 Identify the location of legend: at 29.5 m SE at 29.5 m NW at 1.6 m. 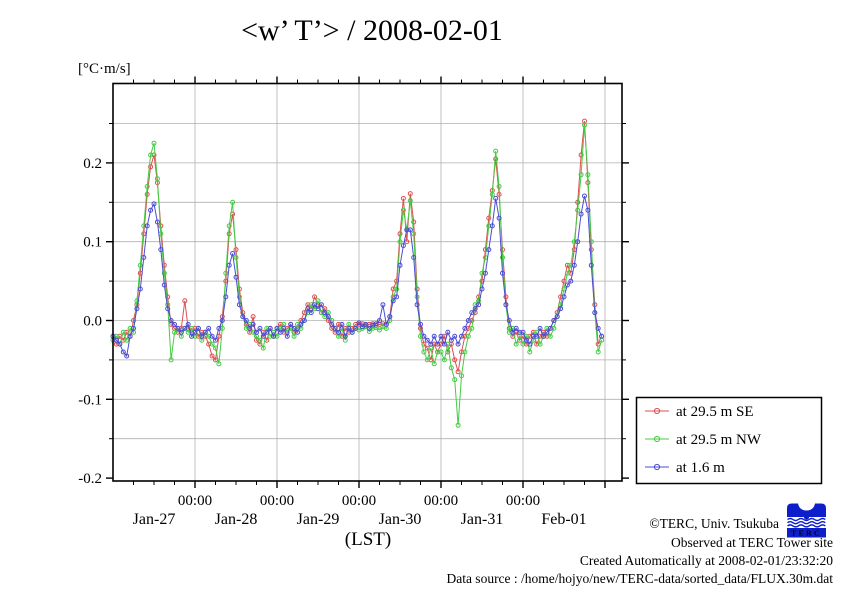
(729, 440).